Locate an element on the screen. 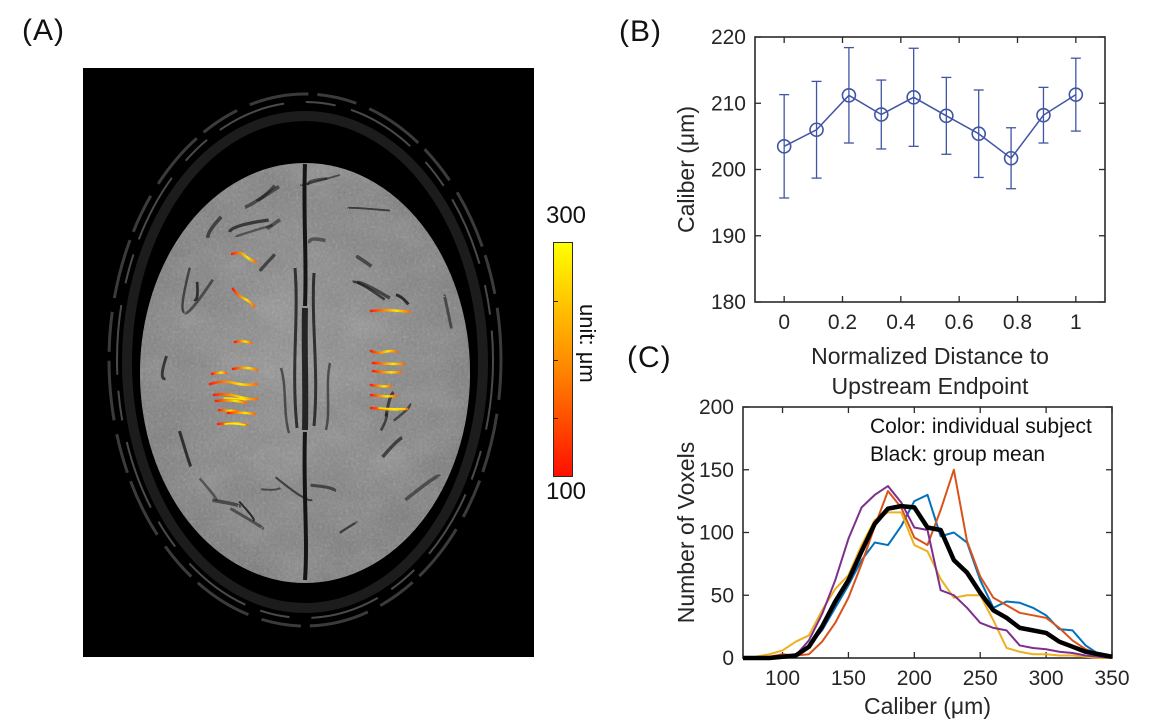 The height and width of the screenshot is (720, 1152). series-group-mean is located at coordinates (928, 582).